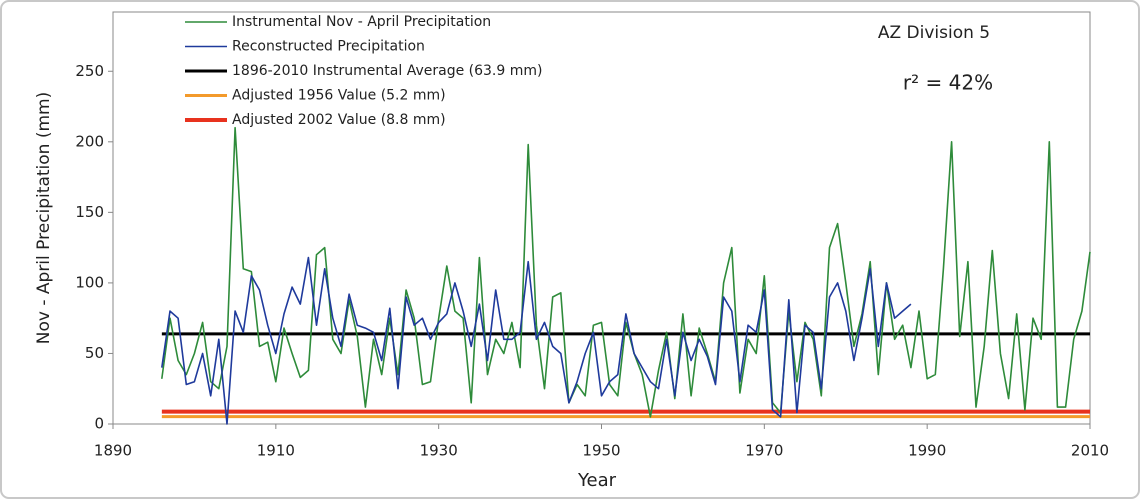 The image size is (1140, 499). What do you see at coordinates (276, 451) in the screenshot?
I see `x-tick-label: 1910` at bounding box center [276, 451].